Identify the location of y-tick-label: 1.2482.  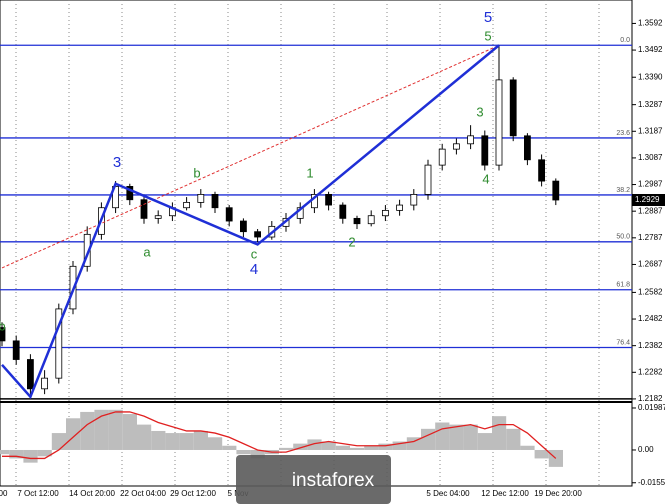
(650, 318).